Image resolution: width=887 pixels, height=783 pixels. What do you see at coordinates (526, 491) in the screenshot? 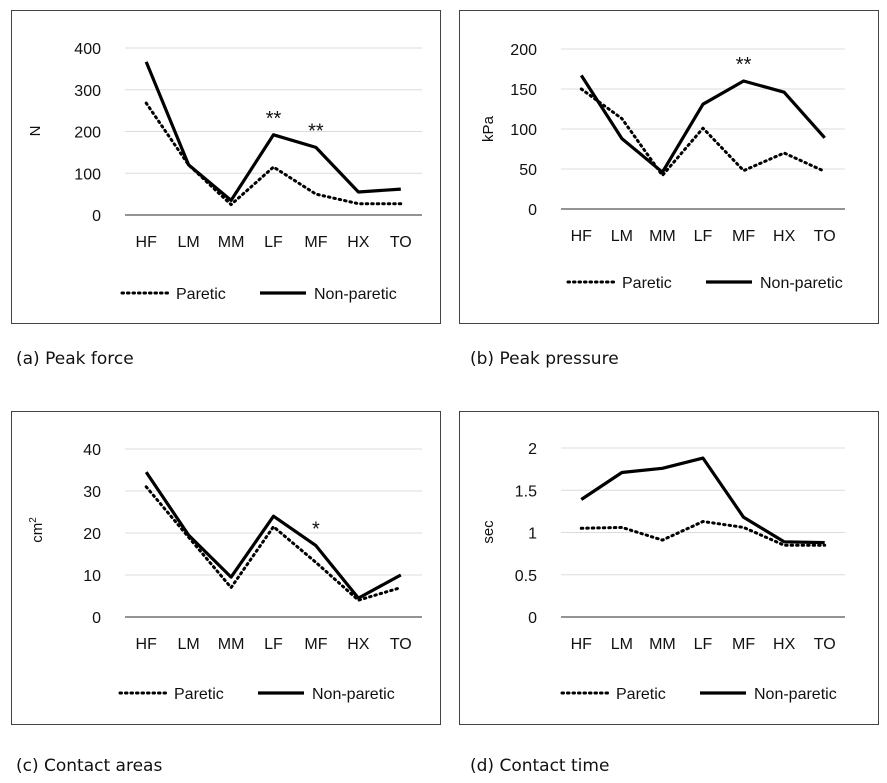
I see `y-tick-label: 1.5` at bounding box center [526, 491].